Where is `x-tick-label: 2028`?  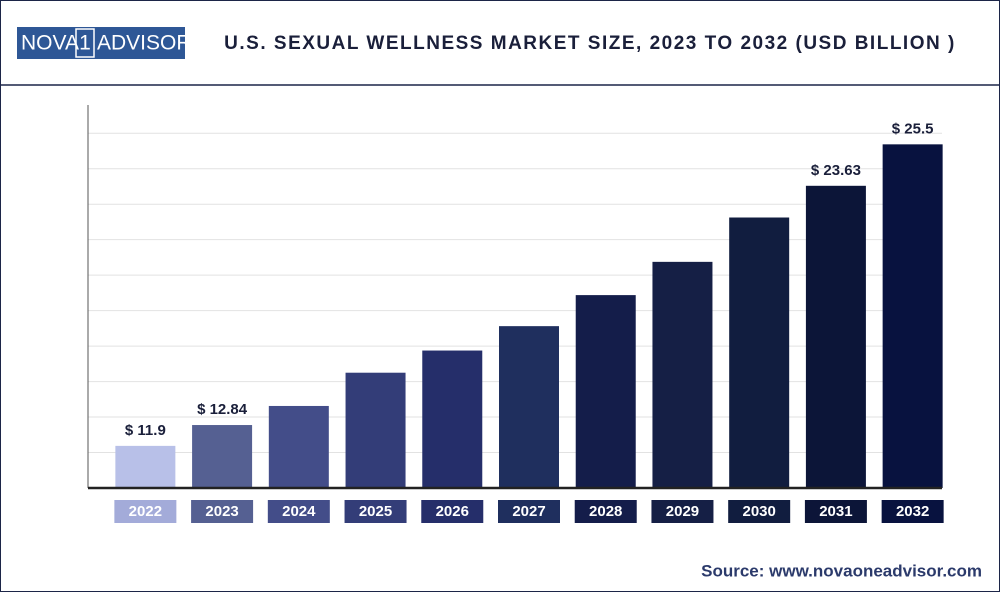 x-tick-label: 2028 is located at coordinates (605, 511).